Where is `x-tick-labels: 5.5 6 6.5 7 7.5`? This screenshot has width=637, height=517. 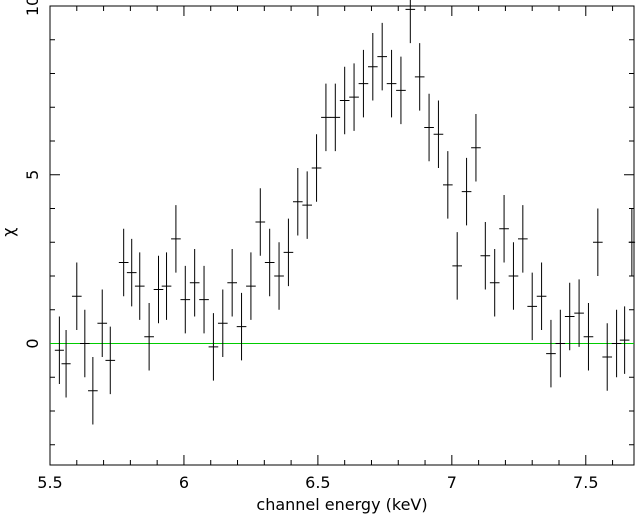
x-tick-labels: 5.5 6 6.5 7 7.5 is located at coordinates (317, 482).